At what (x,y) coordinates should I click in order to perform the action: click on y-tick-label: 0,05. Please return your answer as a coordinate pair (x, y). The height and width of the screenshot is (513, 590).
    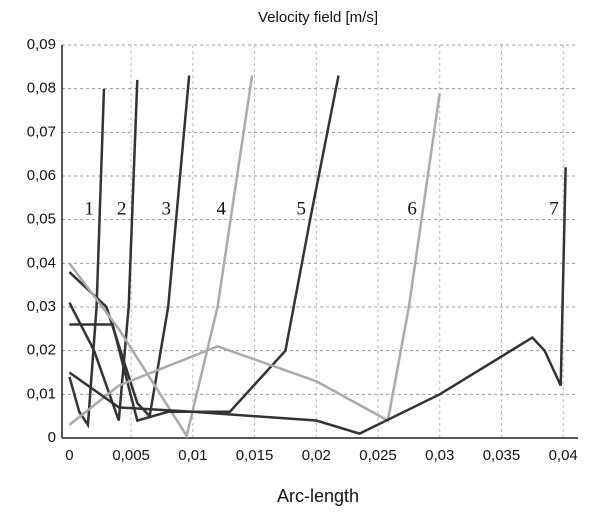
    Looking at the image, I should click on (41, 219).